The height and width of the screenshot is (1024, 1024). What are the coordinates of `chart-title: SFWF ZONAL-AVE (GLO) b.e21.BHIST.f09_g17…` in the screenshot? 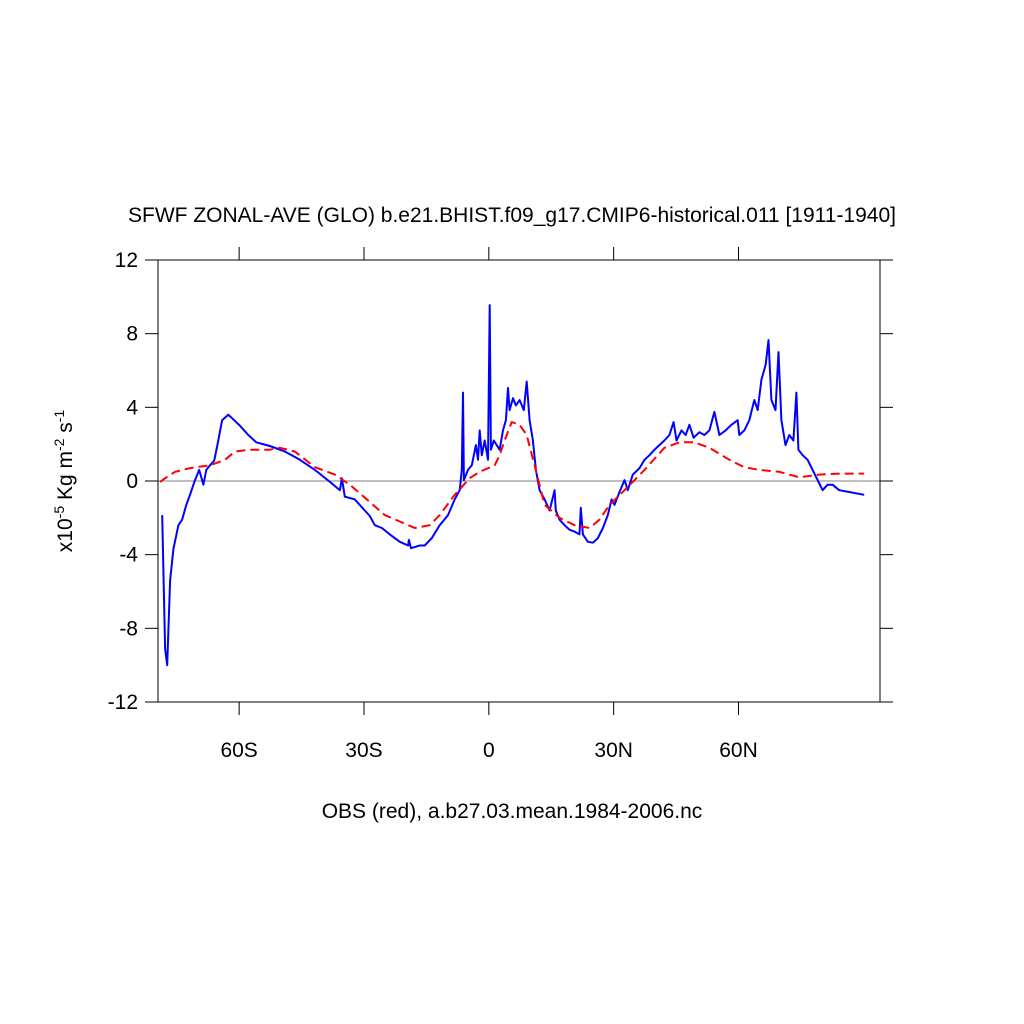 It's located at (512, 215).